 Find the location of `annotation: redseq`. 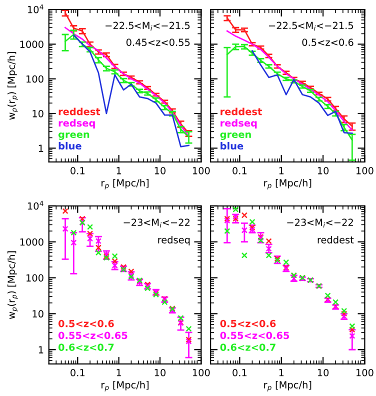

annotation: redseq is located at coordinates (174, 241).